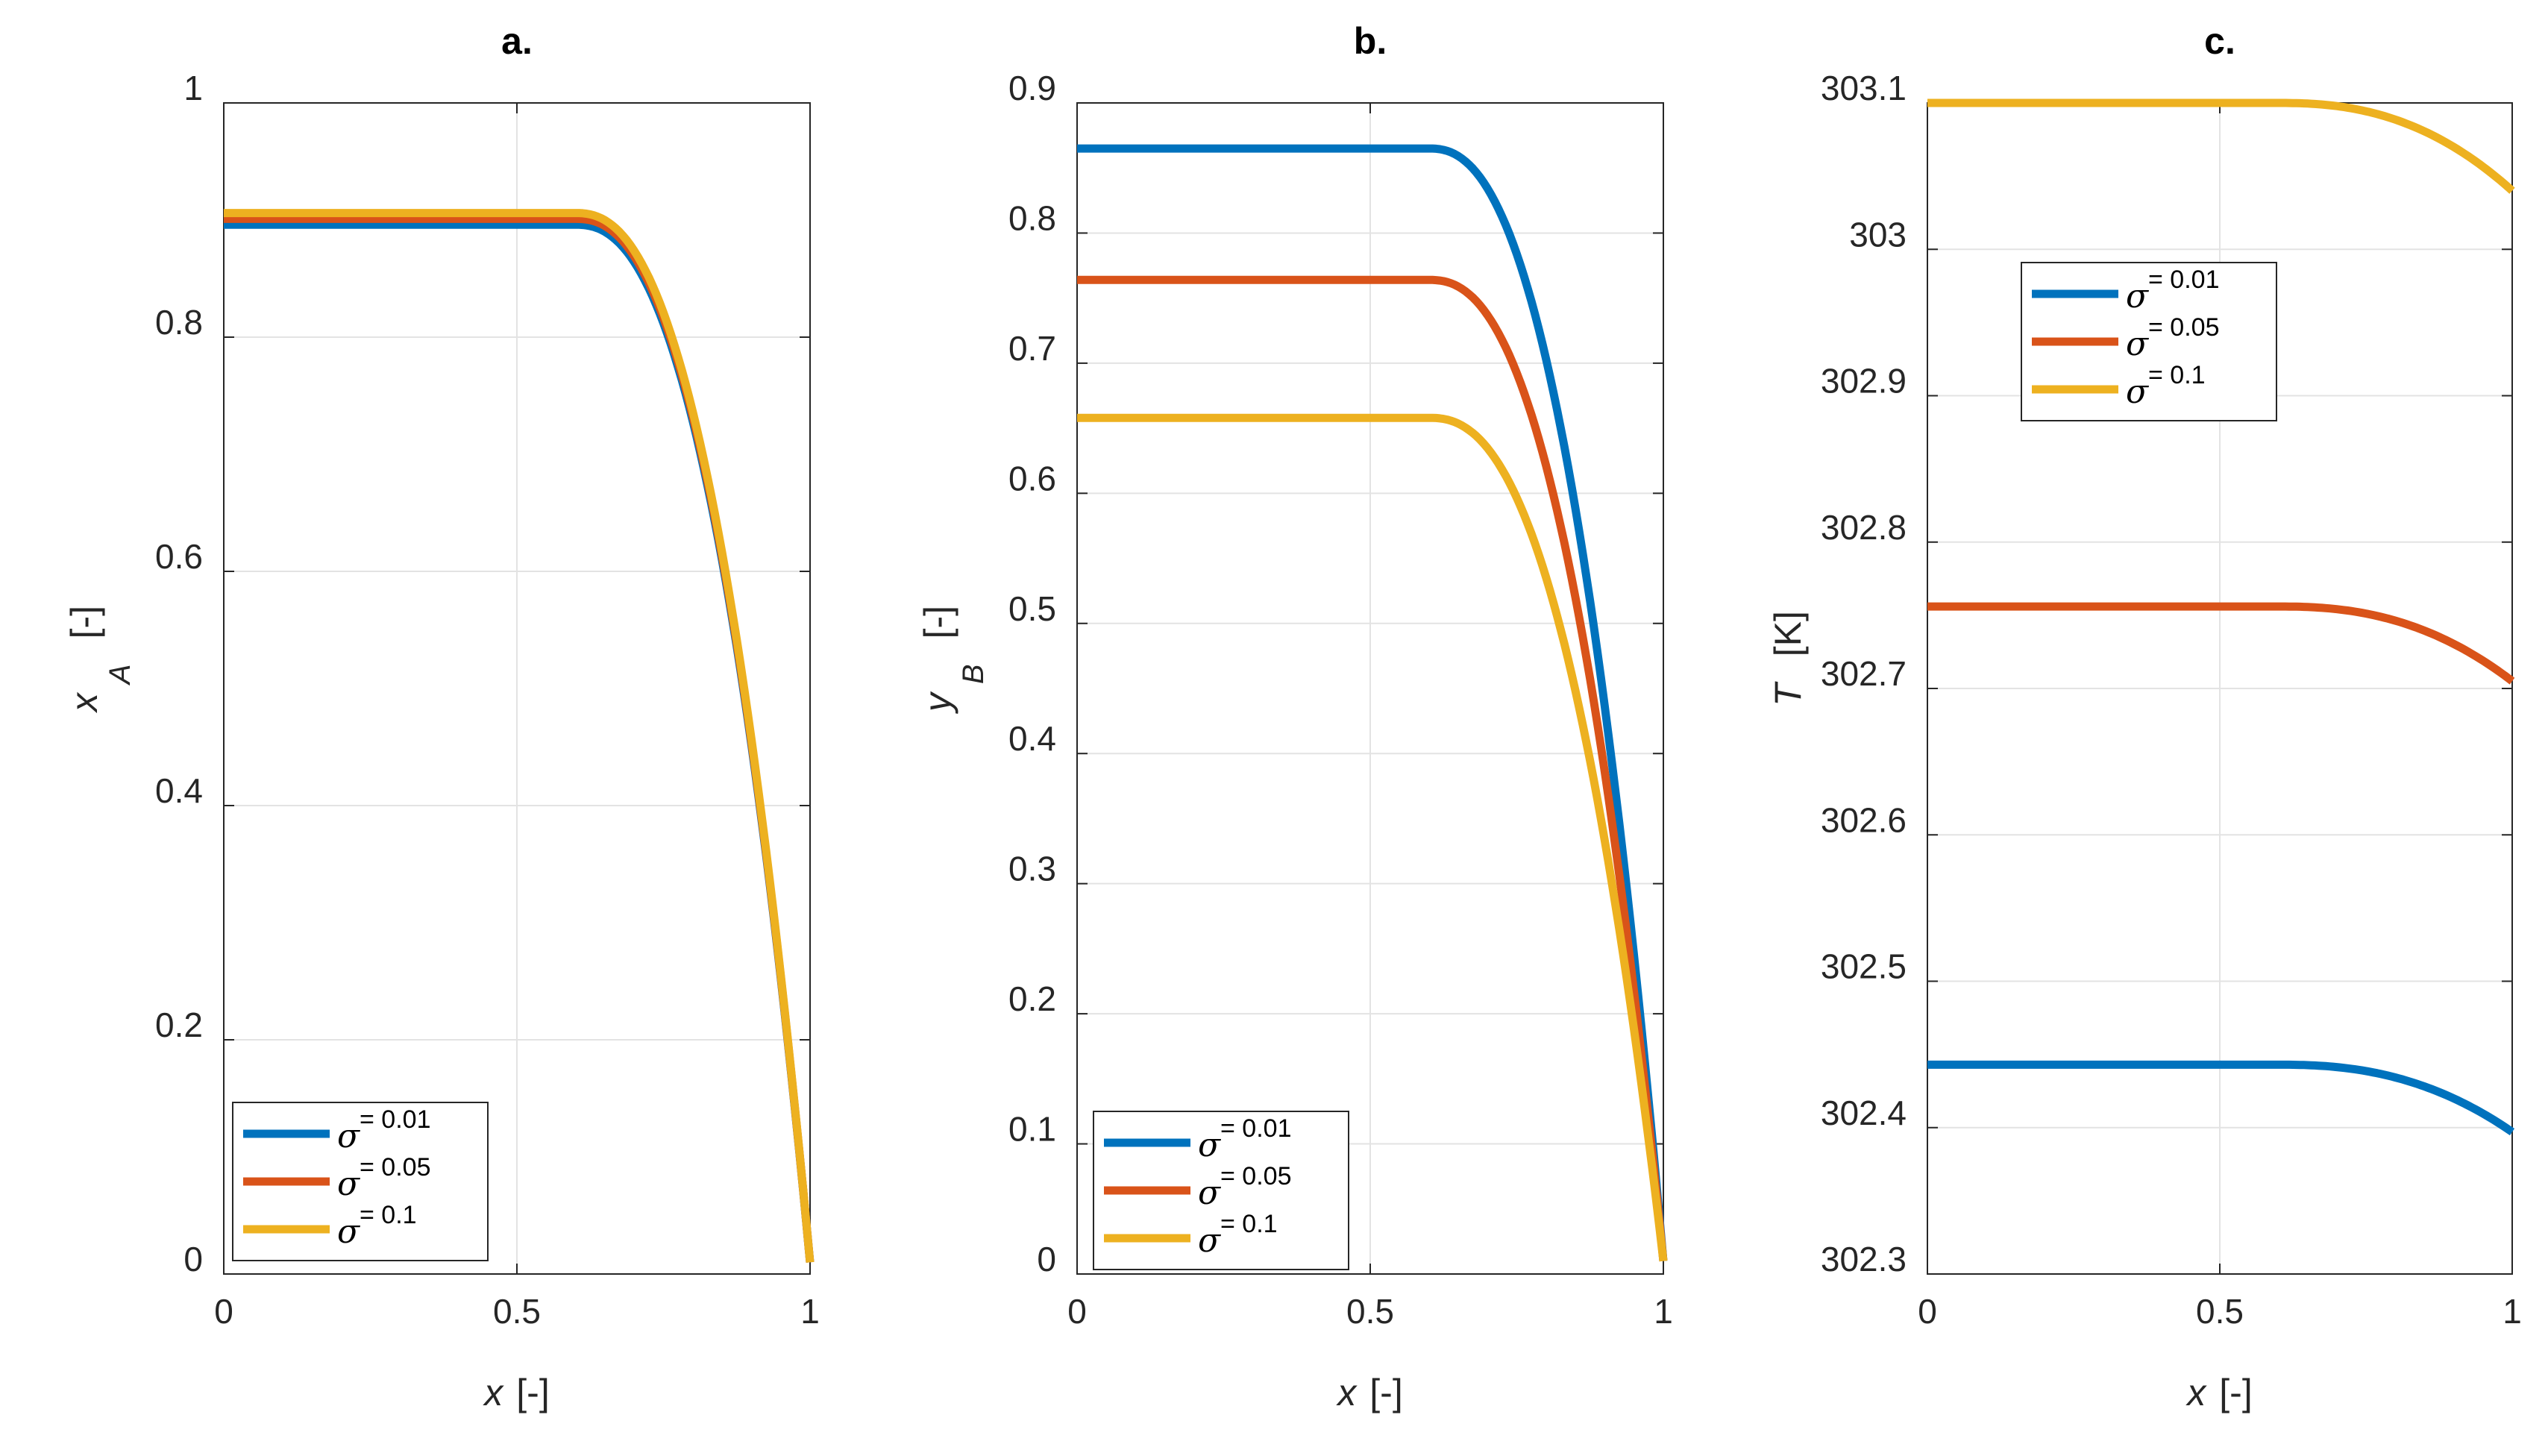  What do you see at coordinates (1864, 820) in the screenshot?
I see `y-tick-label: 302.6` at bounding box center [1864, 820].